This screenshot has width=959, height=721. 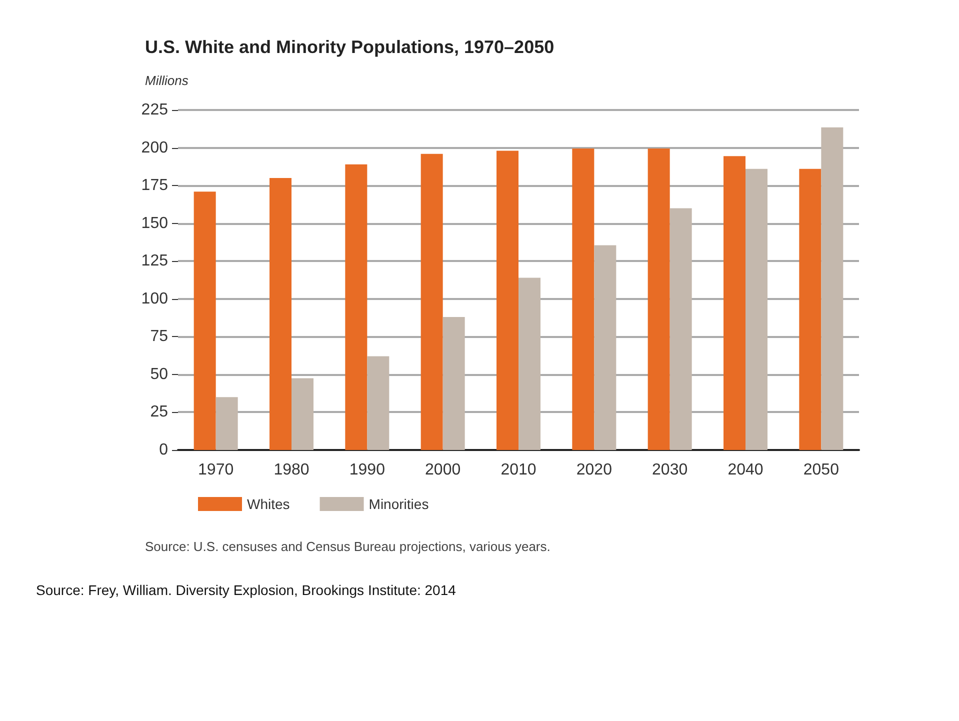 I want to click on legend-label: Whites, so click(x=268, y=504).